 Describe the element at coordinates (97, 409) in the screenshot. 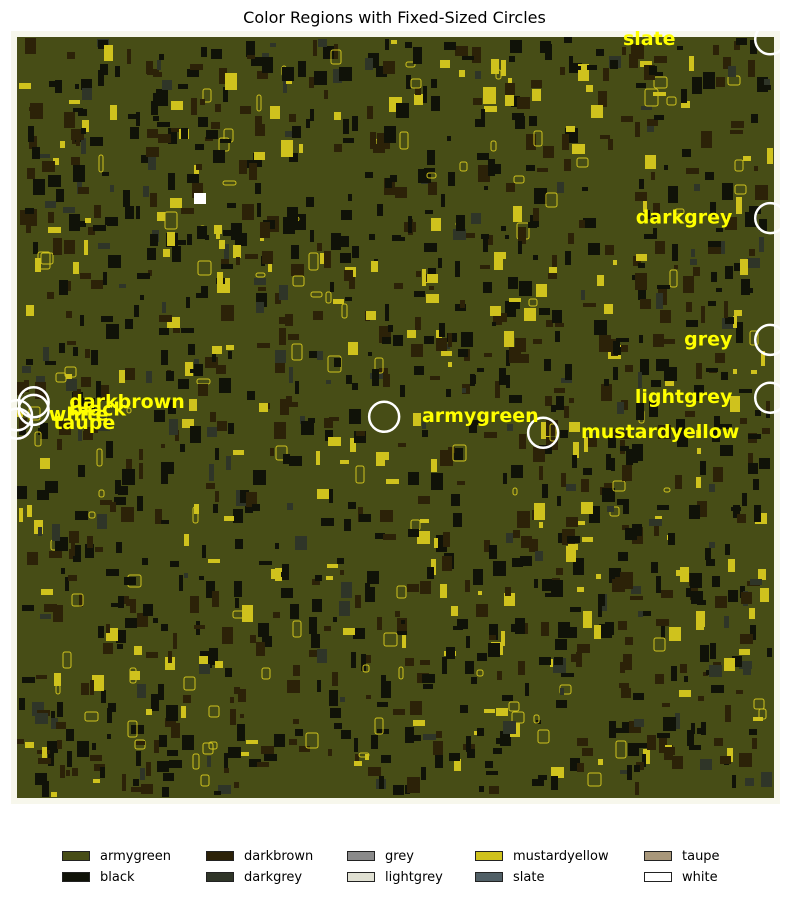

I see `region-label: black` at that location.